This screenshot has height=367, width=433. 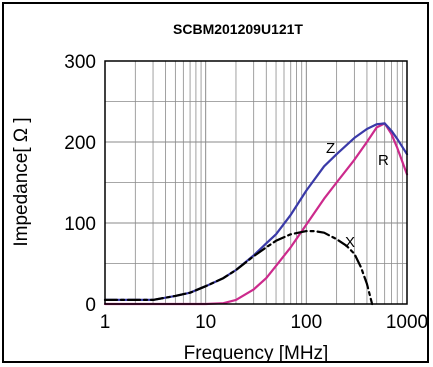 I want to click on y-tick-label: 200, so click(x=80, y=143).